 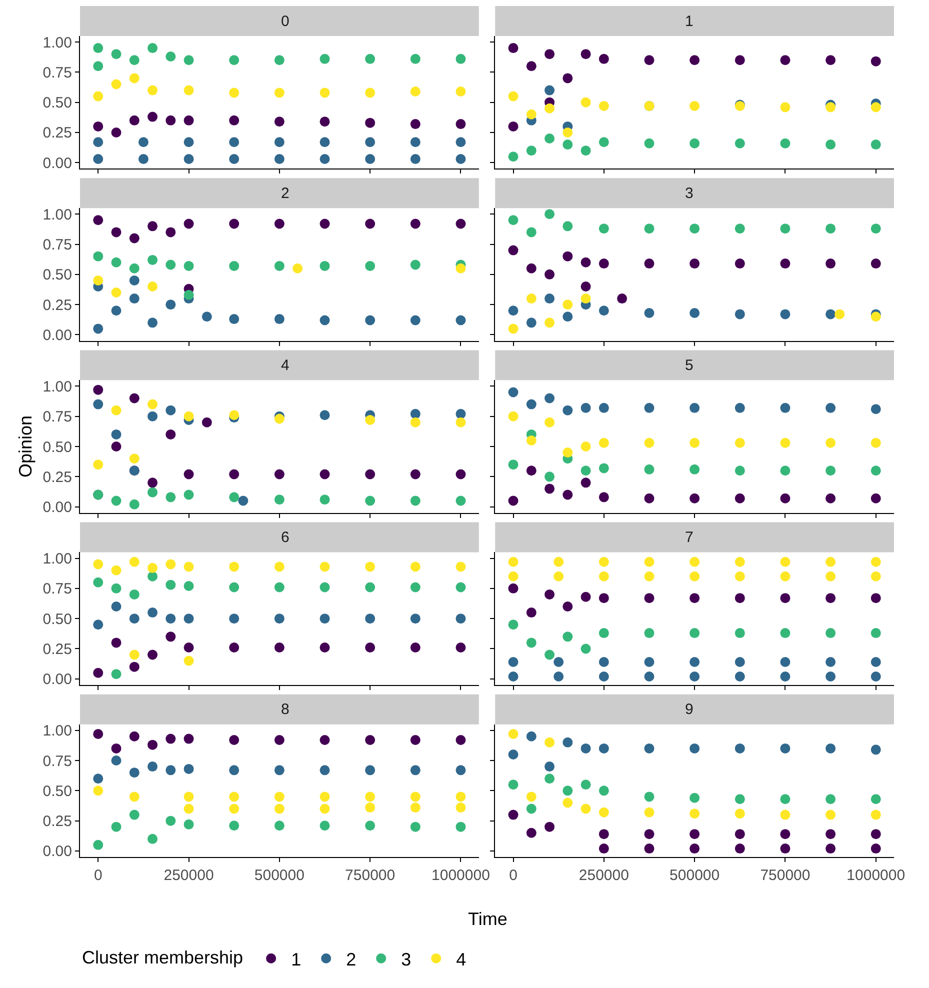 I want to click on x-tick-label: 250000, so click(x=189, y=875).